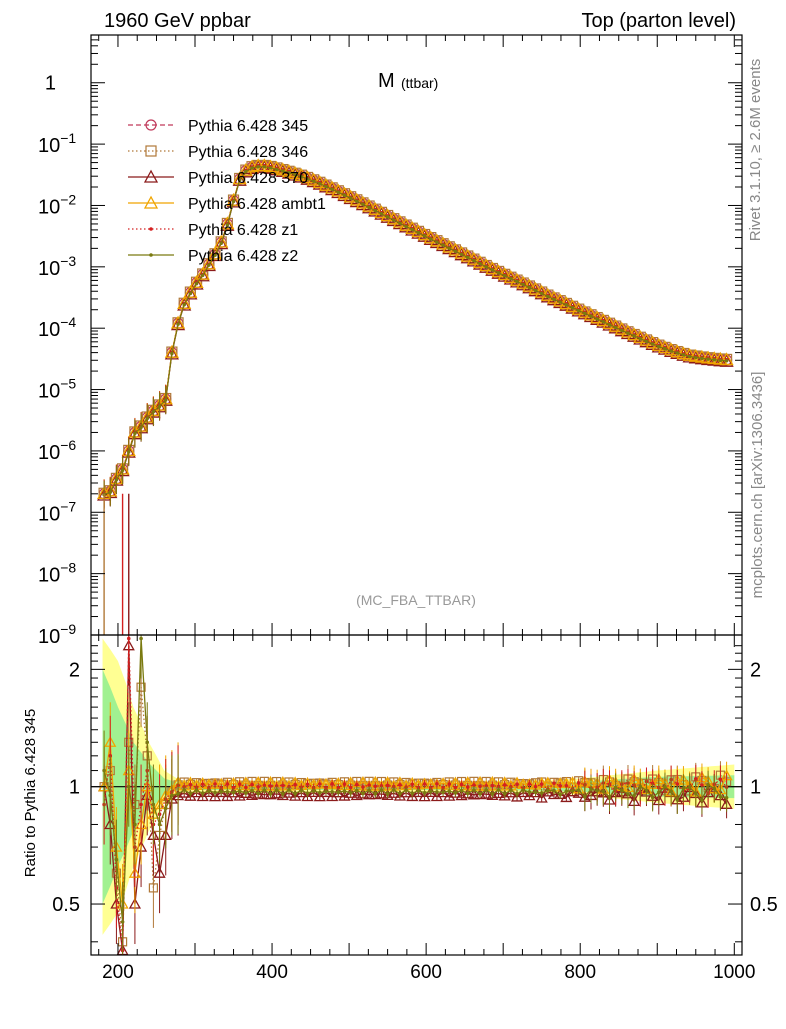 The height and width of the screenshot is (1029, 786). What do you see at coordinates (386, 81) in the screenshot?
I see `plot-title: M` at bounding box center [386, 81].